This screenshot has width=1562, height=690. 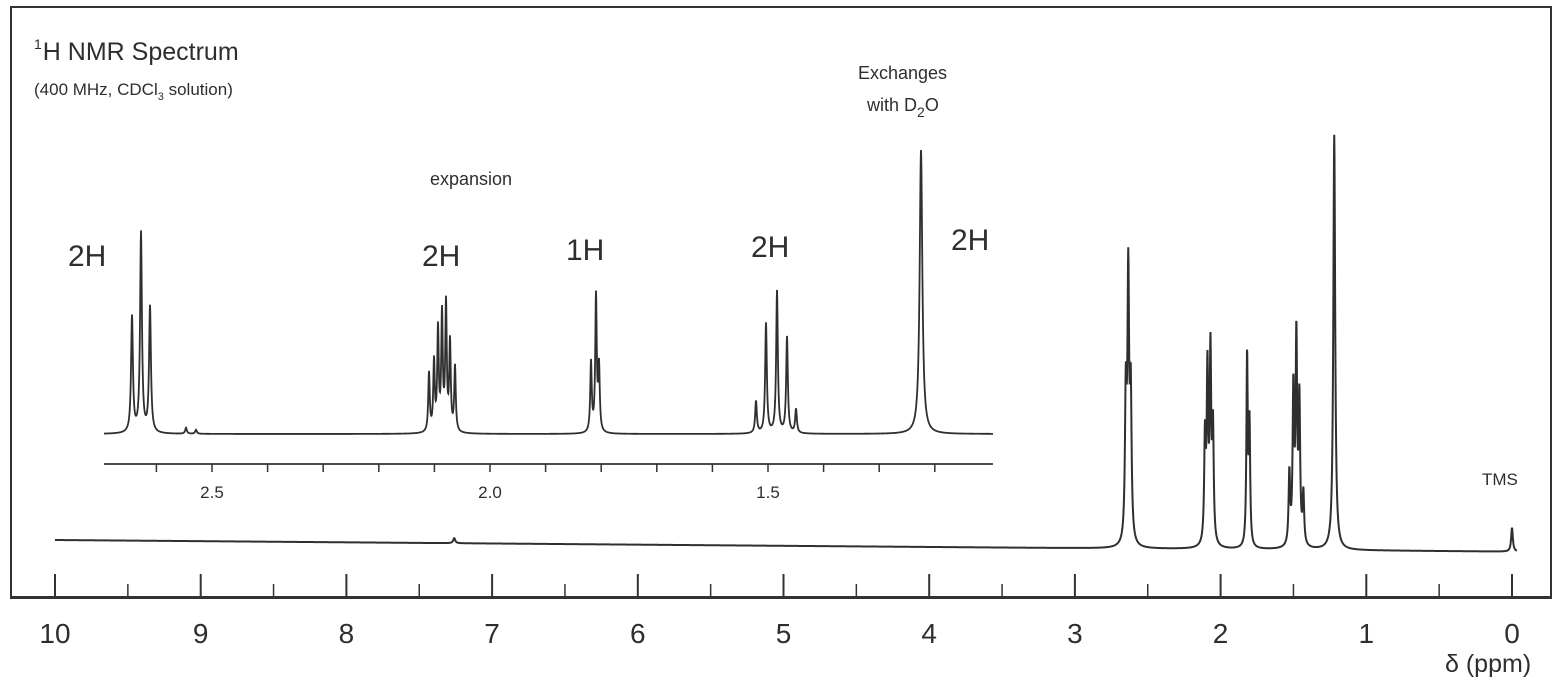 I want to click on subtitle-text-end: solution), so click(x=198, y=89).